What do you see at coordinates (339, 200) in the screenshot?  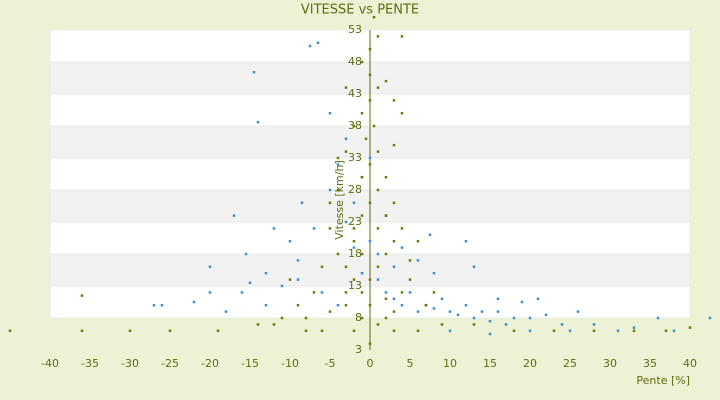 I see `y-axis-title: Vitesse [km/h]` at bounding box center [339, 200].